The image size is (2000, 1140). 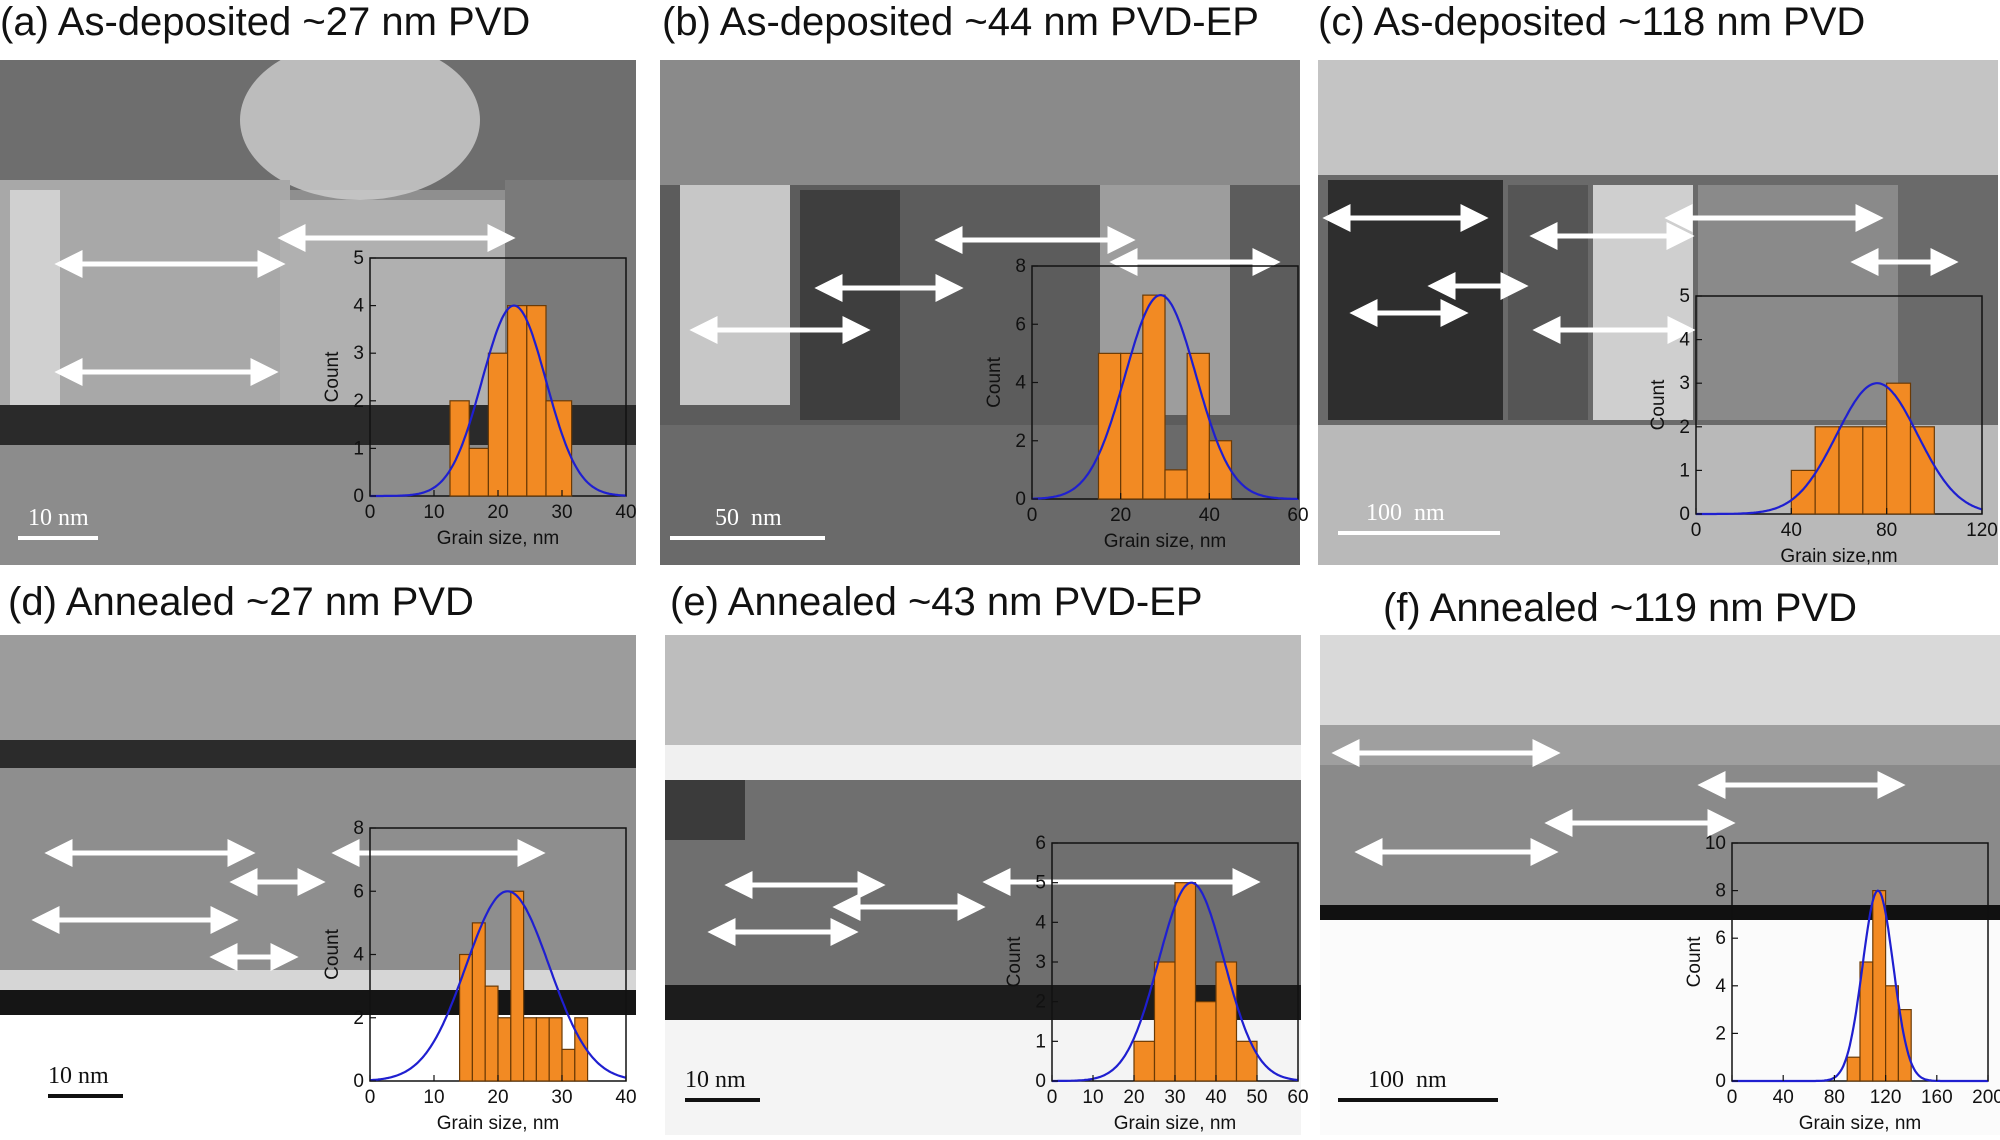 I want to click on histogram-inset: 0 10 20 30 40 0 1 2 3 4 5 Grain size, nm Count, so click(x=478, y=399).